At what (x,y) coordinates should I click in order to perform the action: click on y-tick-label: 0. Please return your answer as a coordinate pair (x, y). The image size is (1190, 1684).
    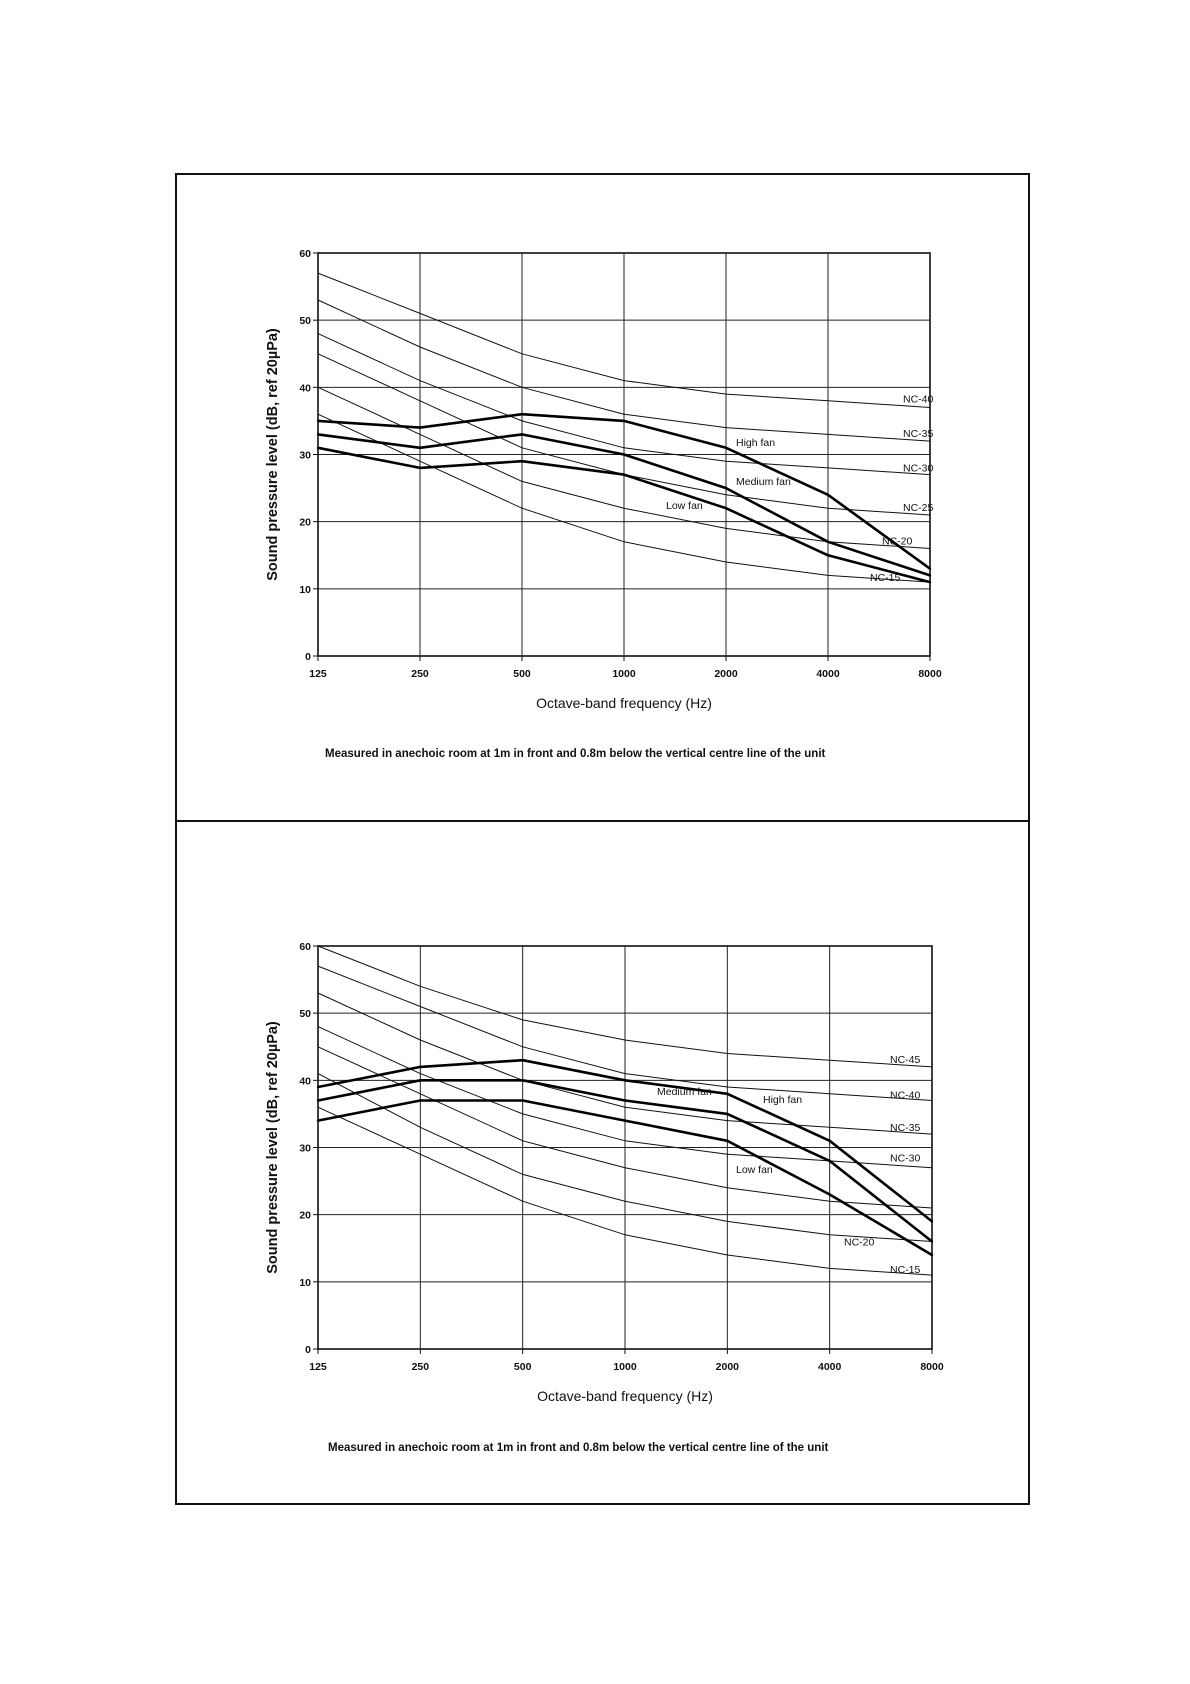
    Looking at the image, I should click on (308, 657).